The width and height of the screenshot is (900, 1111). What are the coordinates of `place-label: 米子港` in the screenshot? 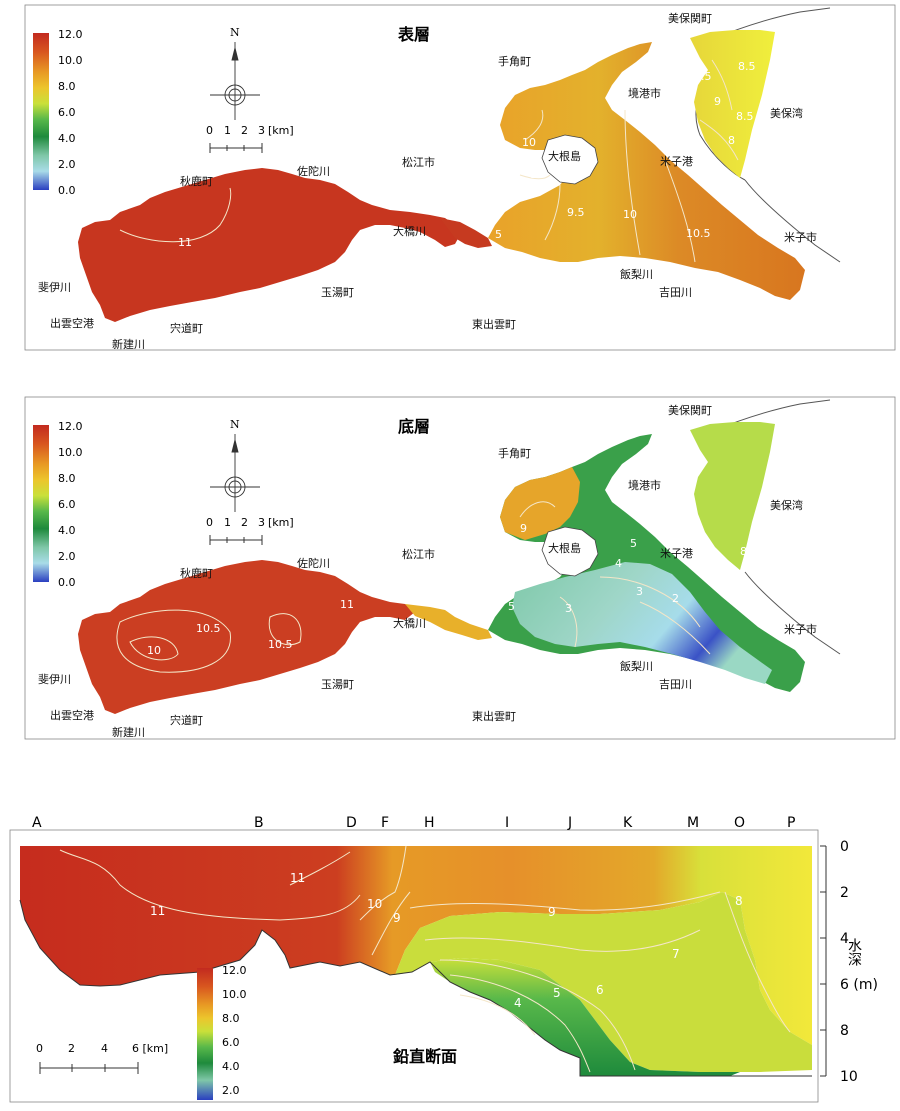 It's located at (676, 553).